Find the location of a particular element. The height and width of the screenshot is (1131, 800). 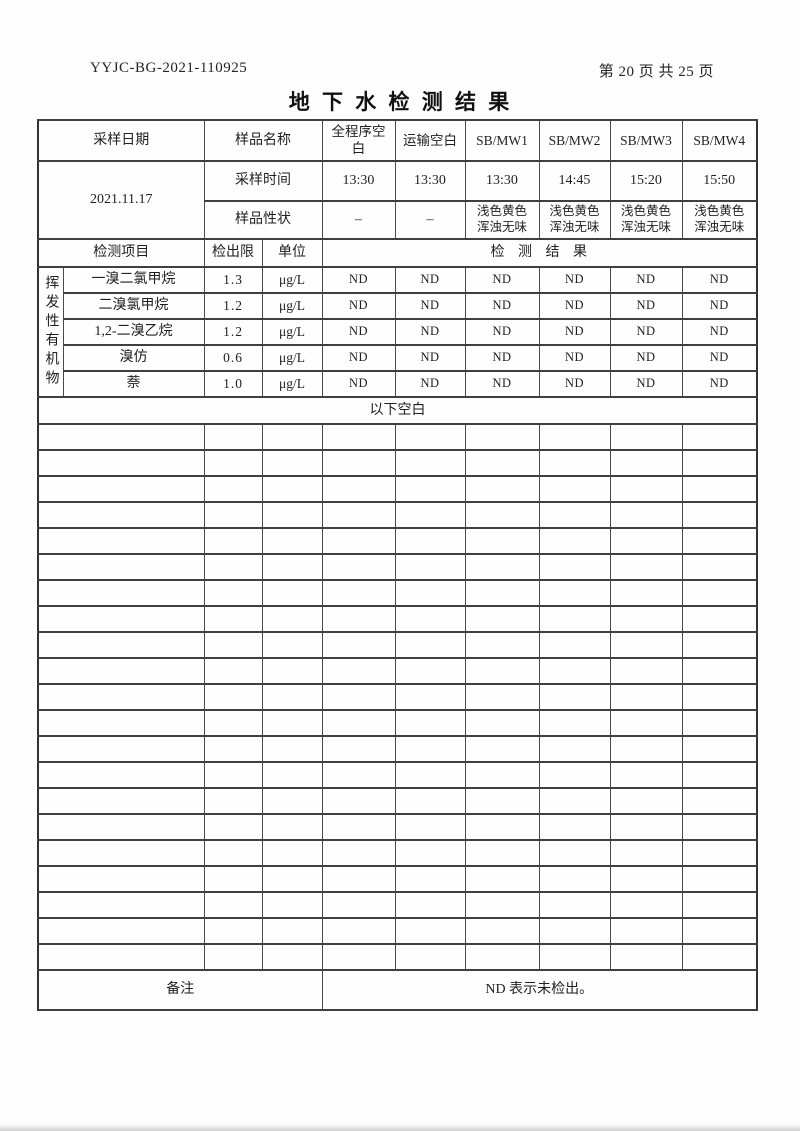

detection-item-row: 挥发性有机物 一溴二氯甲烷 1.3 μg/L ND ND ND ND ND ND is located at coordinates (397, 332).